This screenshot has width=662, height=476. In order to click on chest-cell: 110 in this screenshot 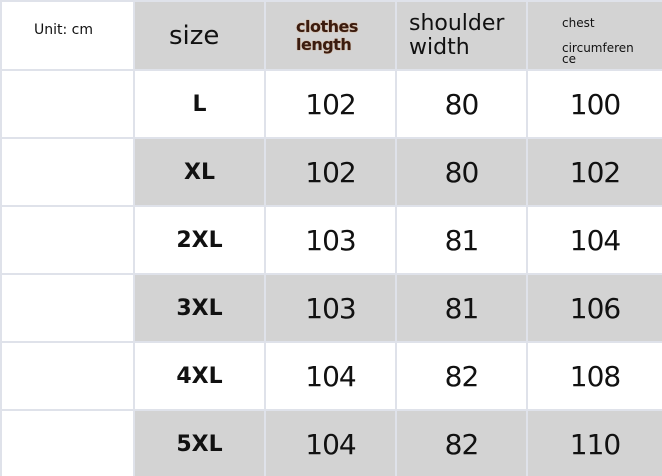, I will do `click(594, 442)`.